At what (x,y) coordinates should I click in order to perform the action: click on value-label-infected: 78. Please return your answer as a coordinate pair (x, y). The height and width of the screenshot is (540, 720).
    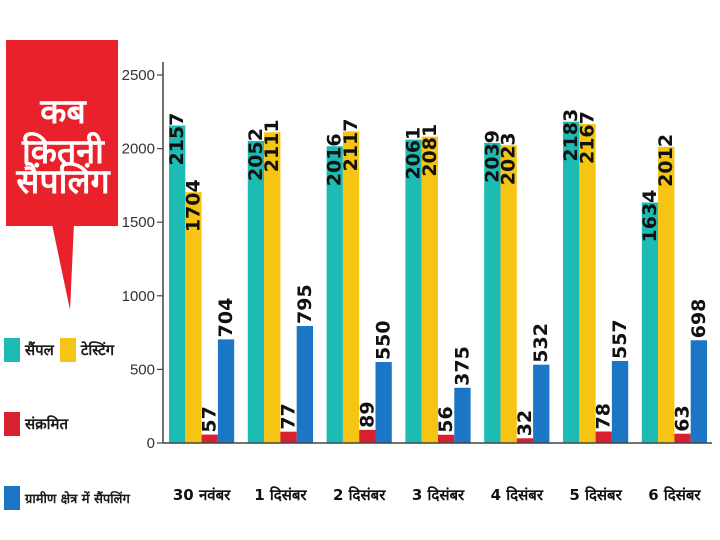
    Looking at the image, I should click on (604, 416).